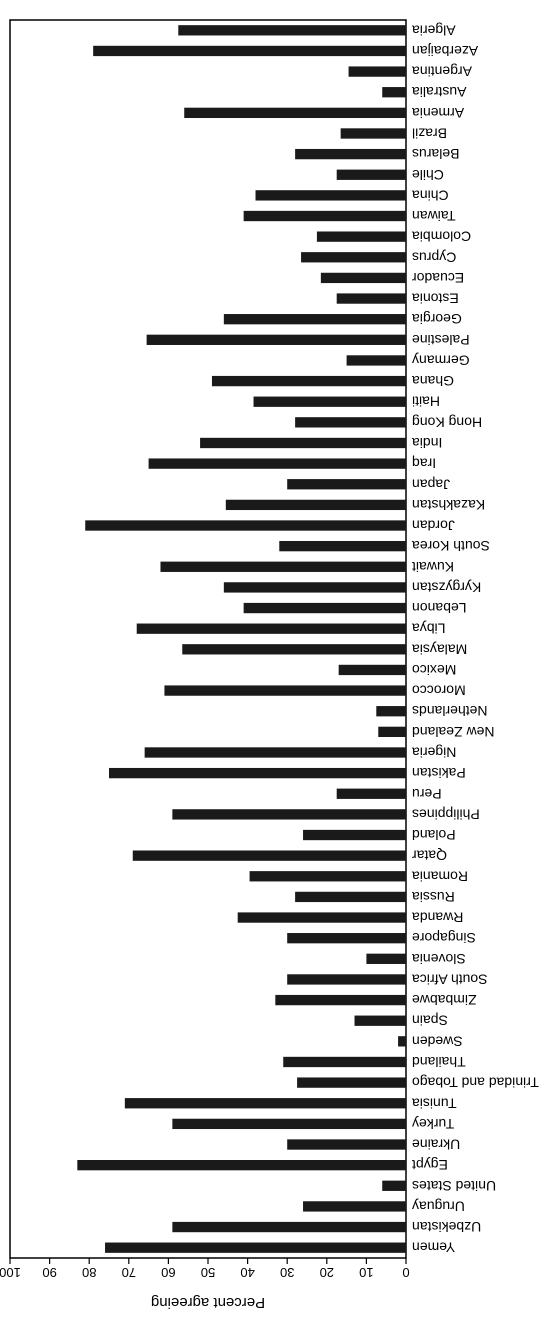 Image resolution: width=546 pixels, height=1338 pixels. Describe the element at coordinates (441, 340) in the screenshot. I see `category-label: Palestine` at that location.